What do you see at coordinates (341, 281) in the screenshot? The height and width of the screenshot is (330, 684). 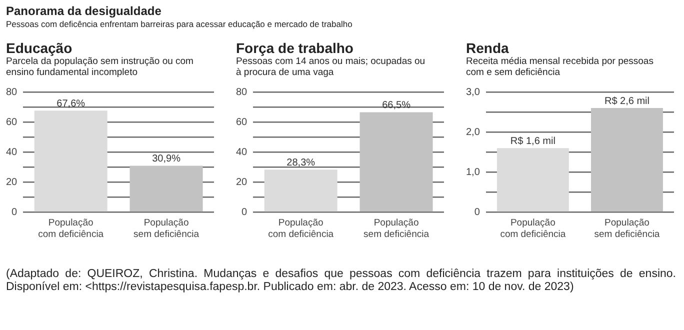 I see `text: (Adaptado de: QUEIROZ, Christina. Mudanças e desafios que pessoas com deficiência trazem para instituições de ensino. Disponível em: <https://revistapesquisa.fapesp.br. Publicado em: abr. de 2023. Acesso em: 10 de nov. de 2023)` at bounding box center [341, 281].